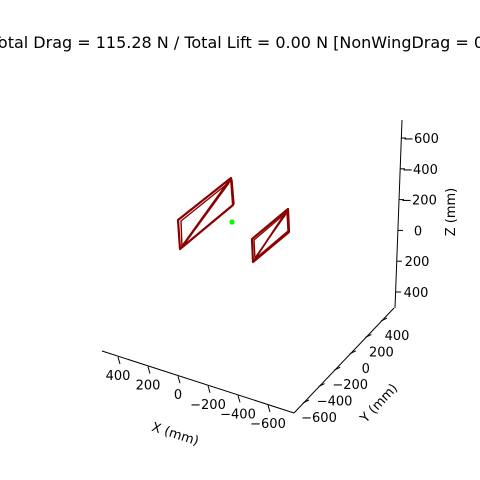  I want to click on y-tick-label: −600, so click(319, 418).